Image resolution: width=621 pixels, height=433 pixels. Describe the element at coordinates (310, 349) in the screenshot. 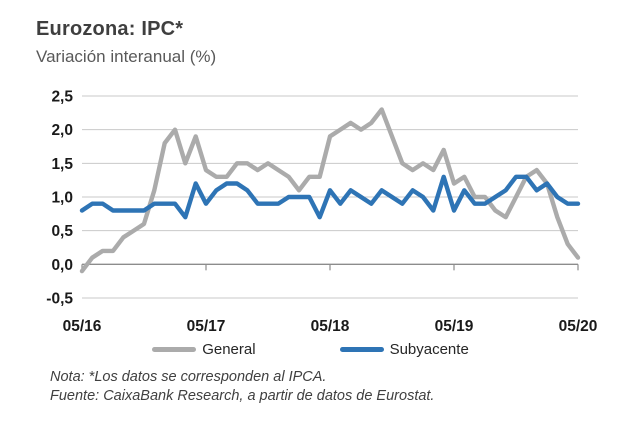

I see `legend: General Subyacente` at that location.